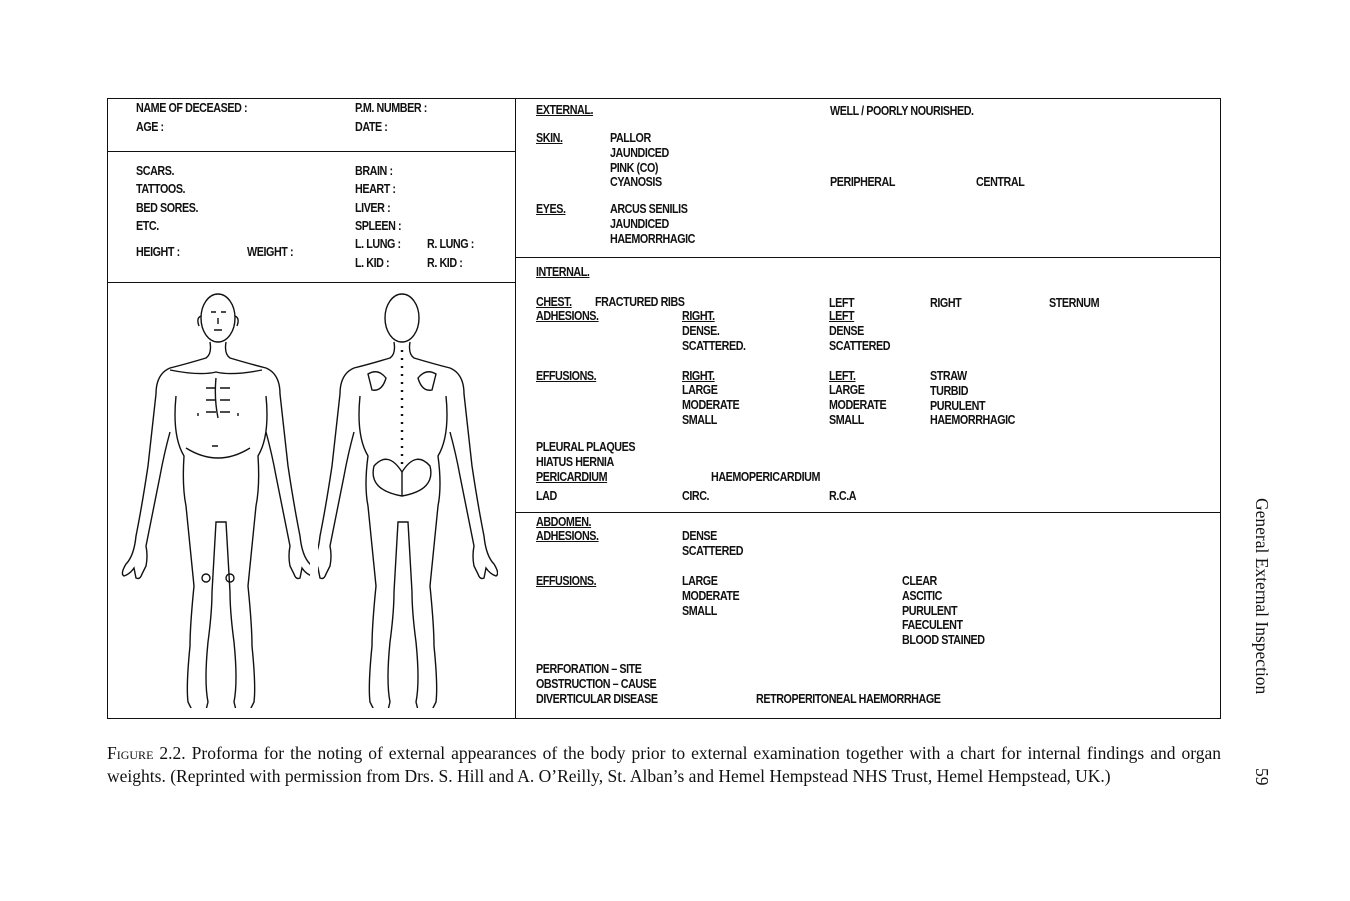 The height and width of the screenshot is (901, 1350). Describe the element at coordinates (1262, 777) in the screenshot. I see `page-number: 59` at that location.